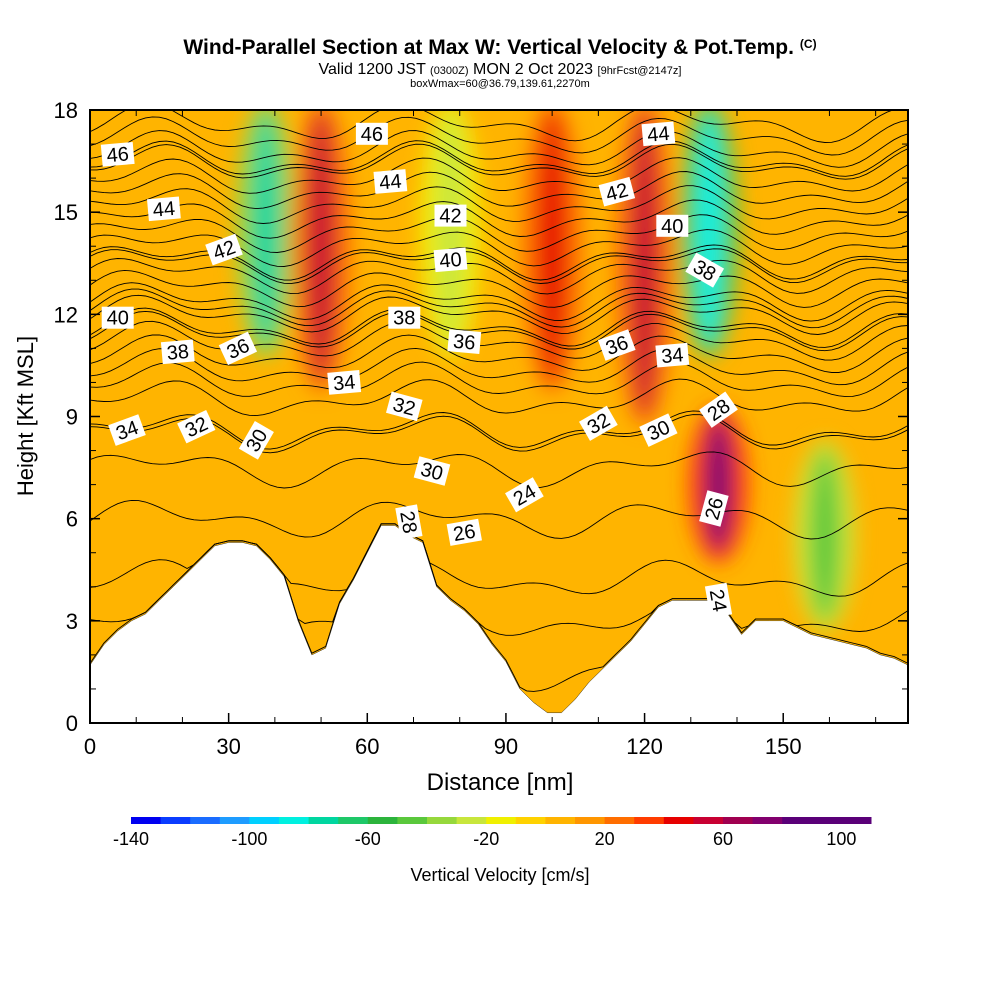  I want to click on x-tick-label: 150, so click(783, 746).